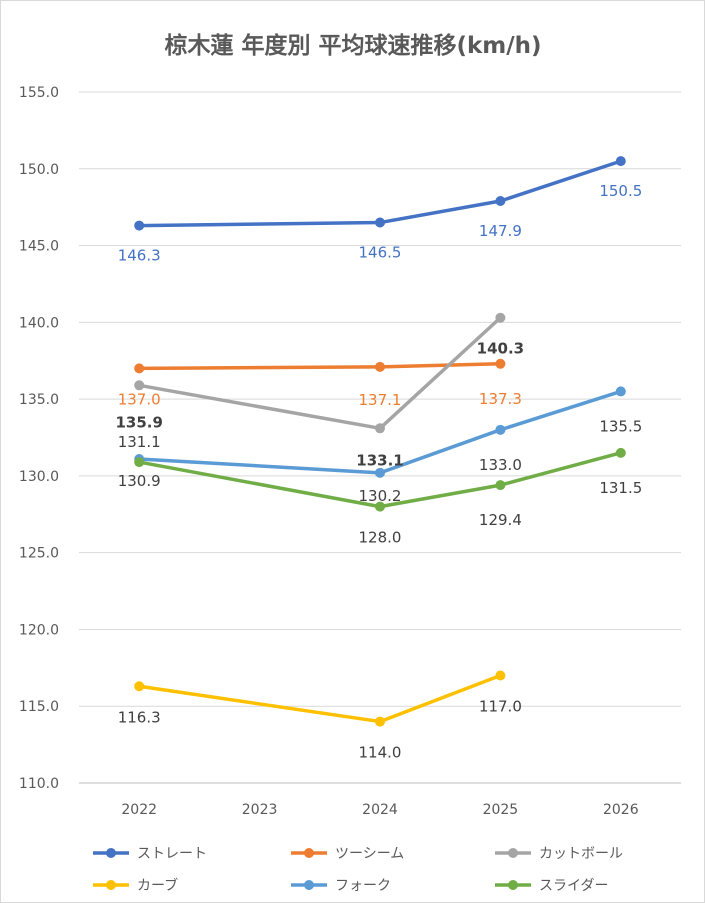 The width and height of the screenshot is (705, 903). What do you see at coordinates (139, 810) in the screenshot?
I see `x-tick-label: 2022` at bounding box center [139, 810].